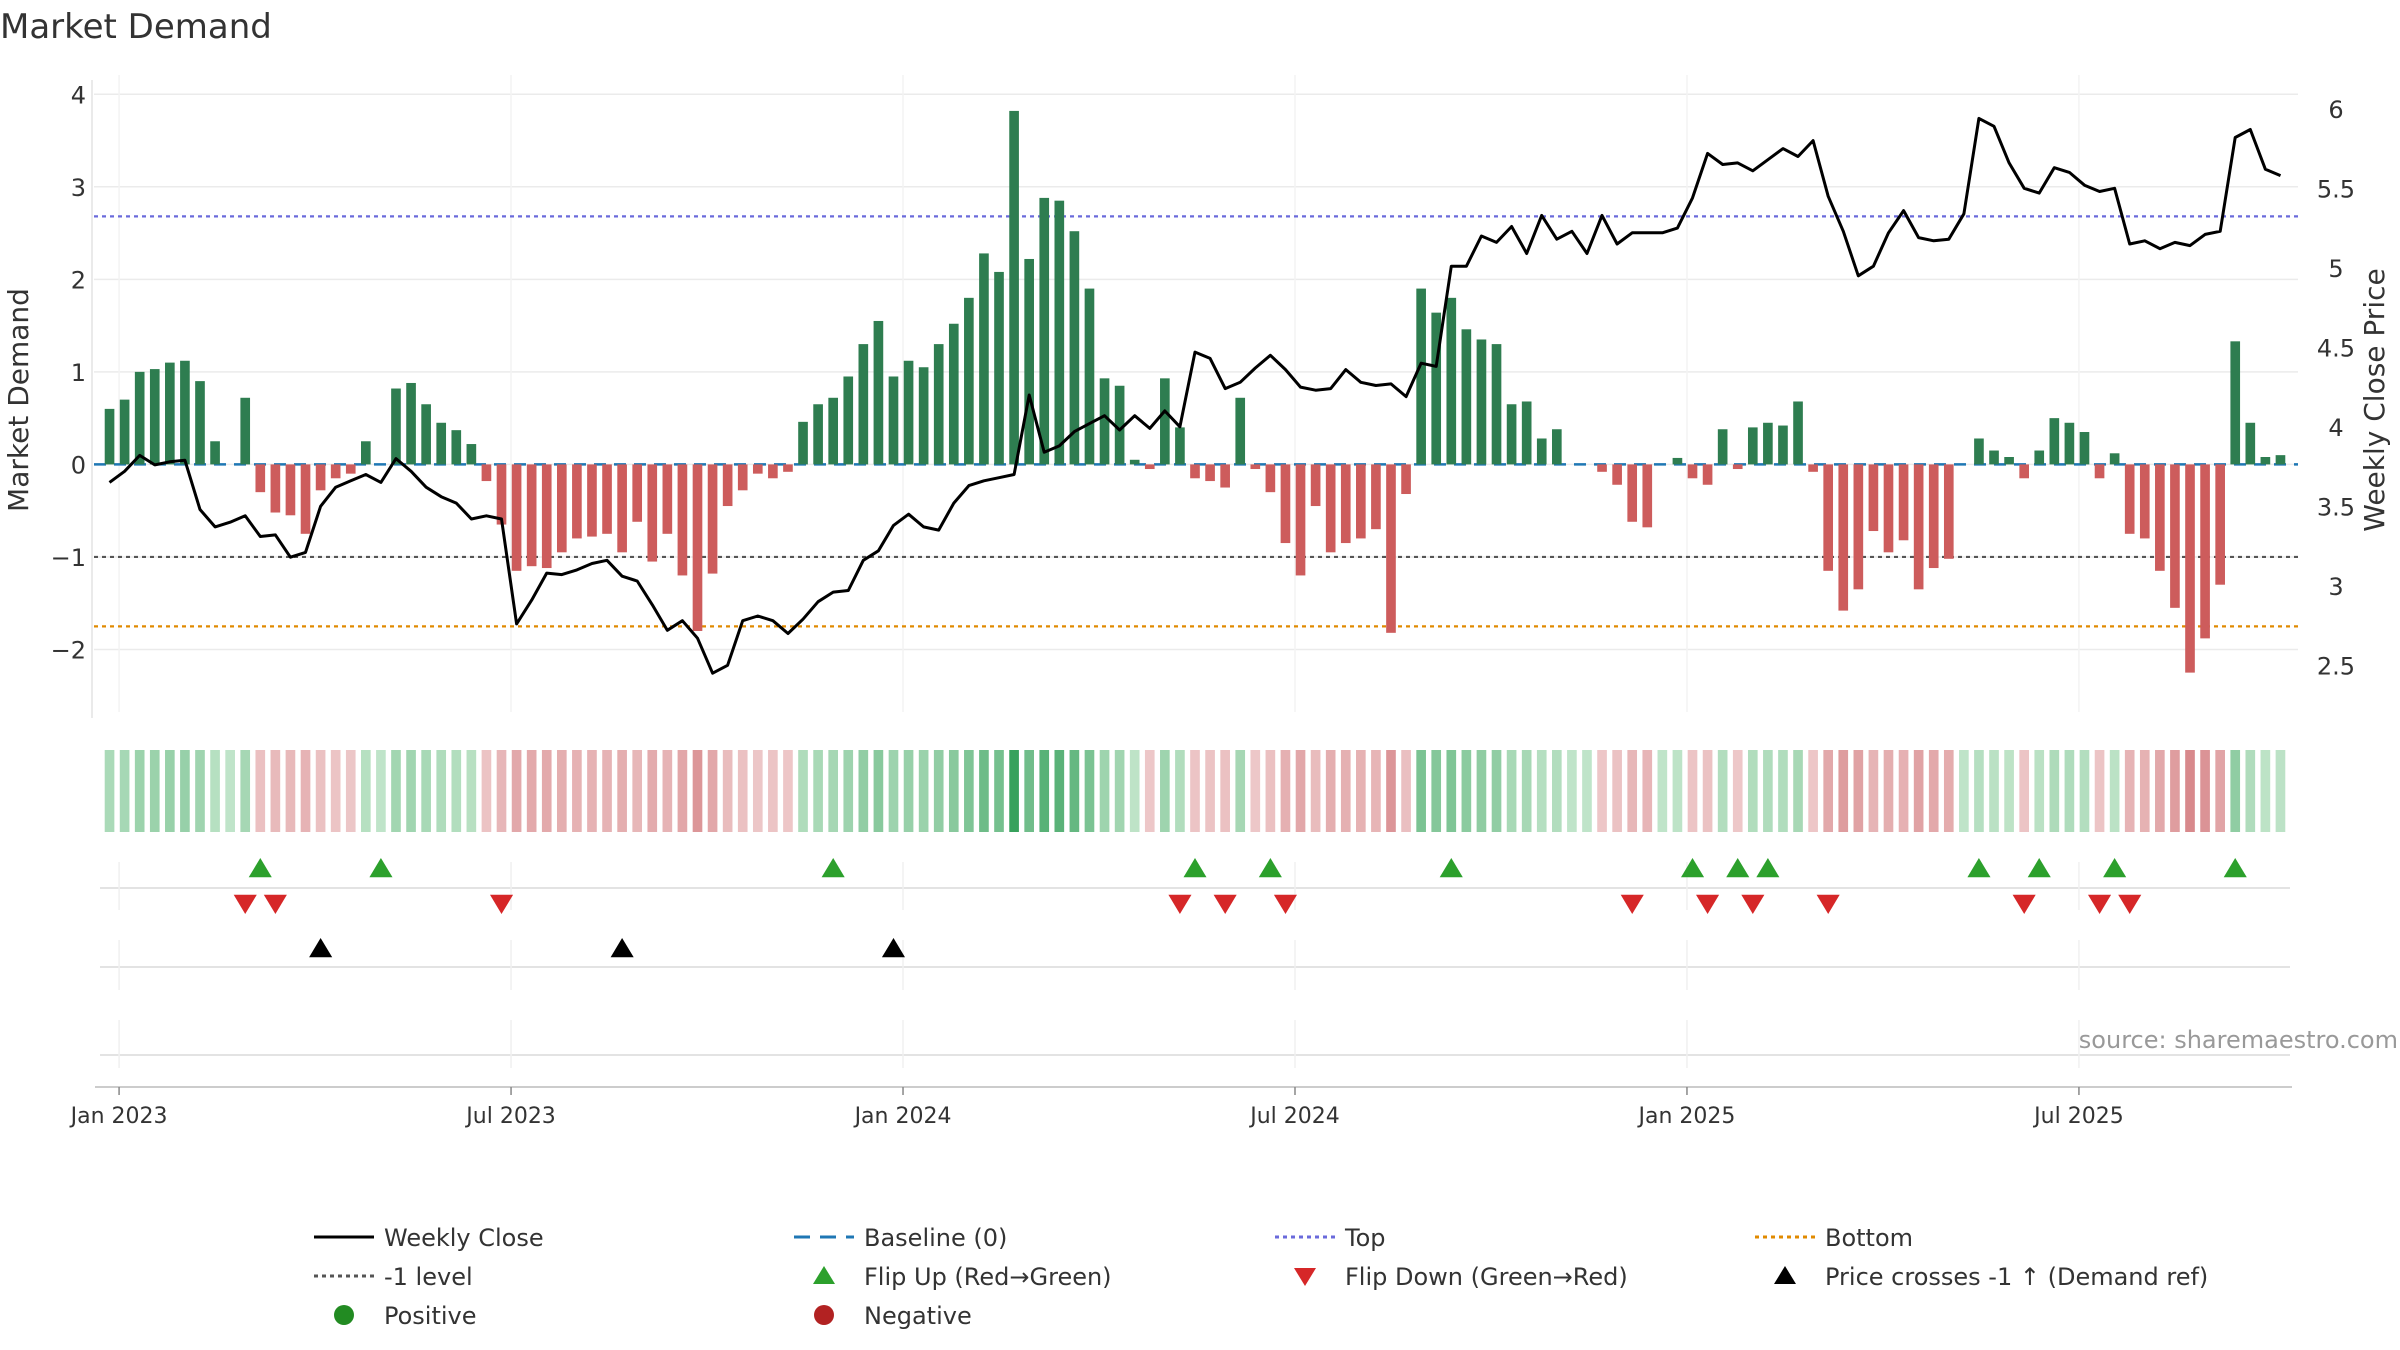  Describe the element at coordinates (2335, 428) in the screenshot. I see `y2-tick-label: 4` at that location.